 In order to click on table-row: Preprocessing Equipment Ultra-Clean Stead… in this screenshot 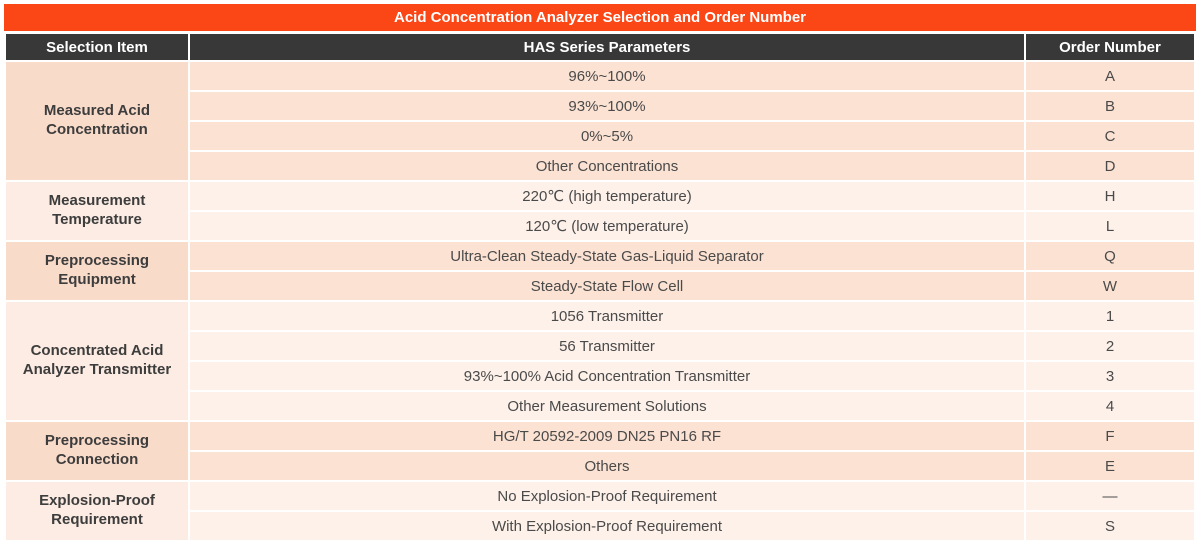, I will do `click(600, 271)`.